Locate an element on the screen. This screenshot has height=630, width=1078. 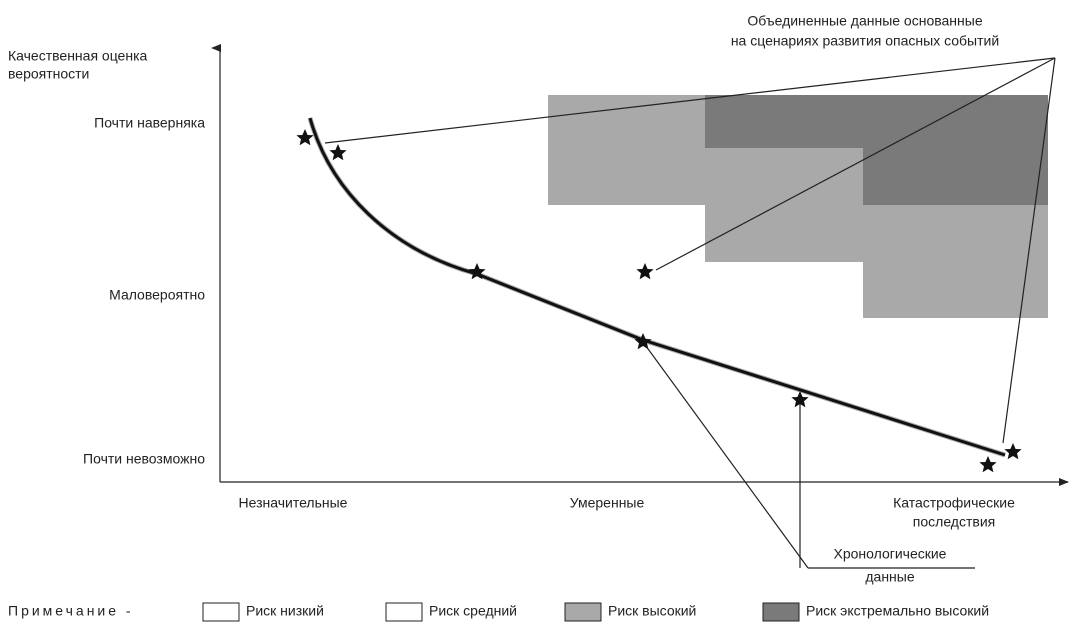
legend-item: Риск низкий is located at coordinates (285, 611).